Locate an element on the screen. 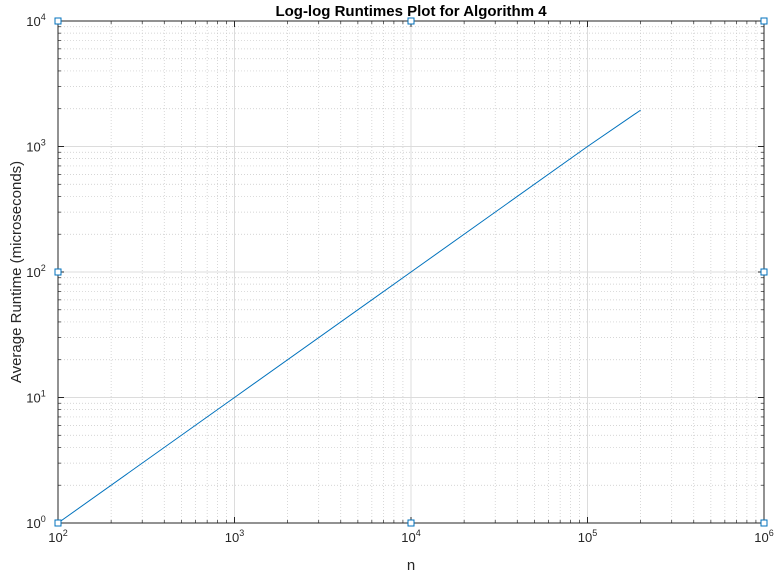 Image resolution: width=776 pixels, height=574 pixels. x-tick-exponent: 4 is located at coordinates (418, 533).